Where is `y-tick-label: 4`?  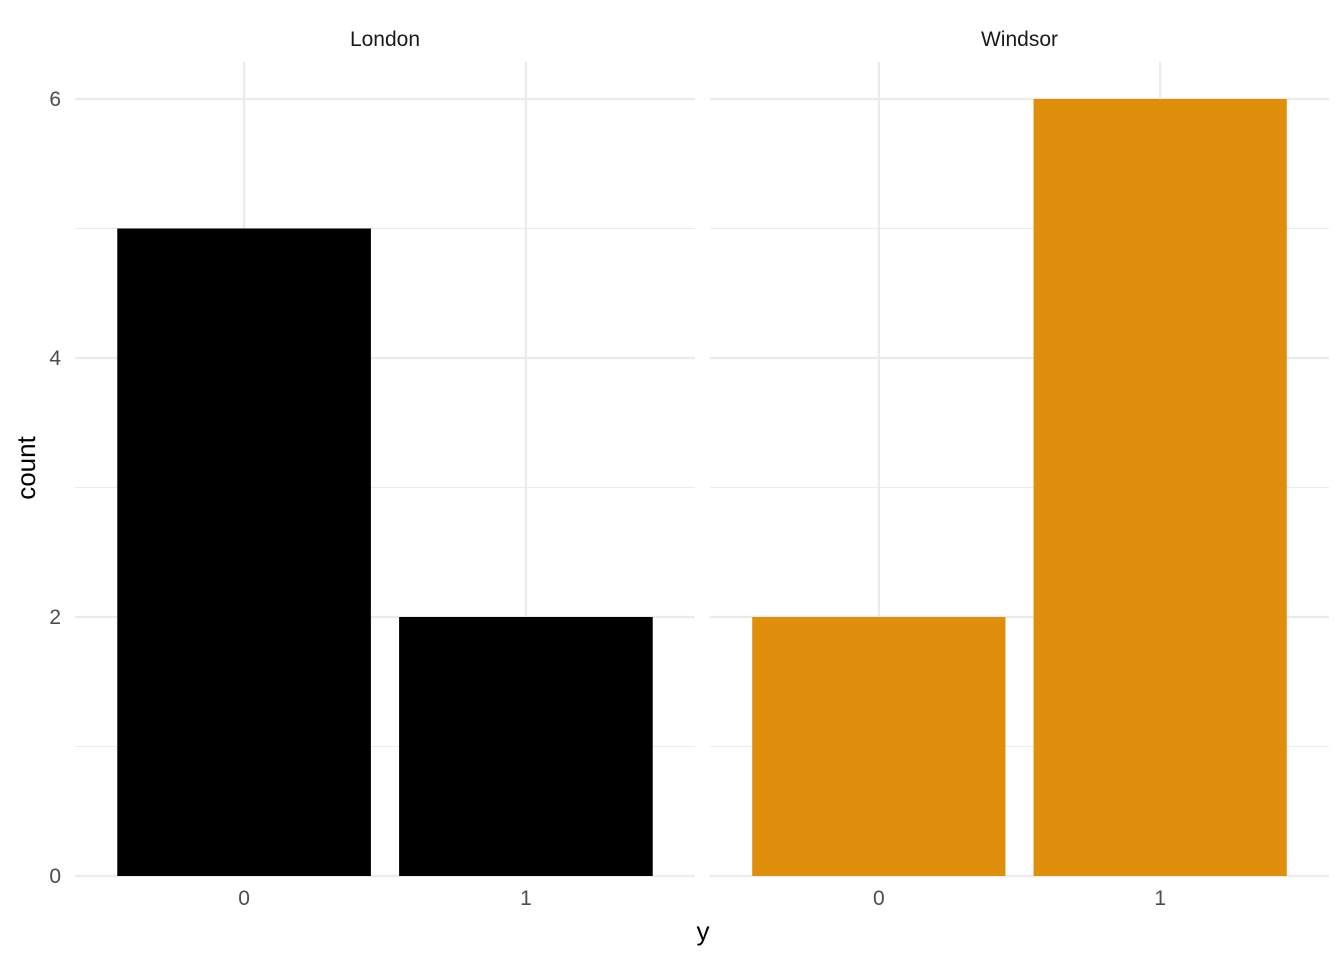
y-tick-label: 4 is located at coordinates (55, 358).